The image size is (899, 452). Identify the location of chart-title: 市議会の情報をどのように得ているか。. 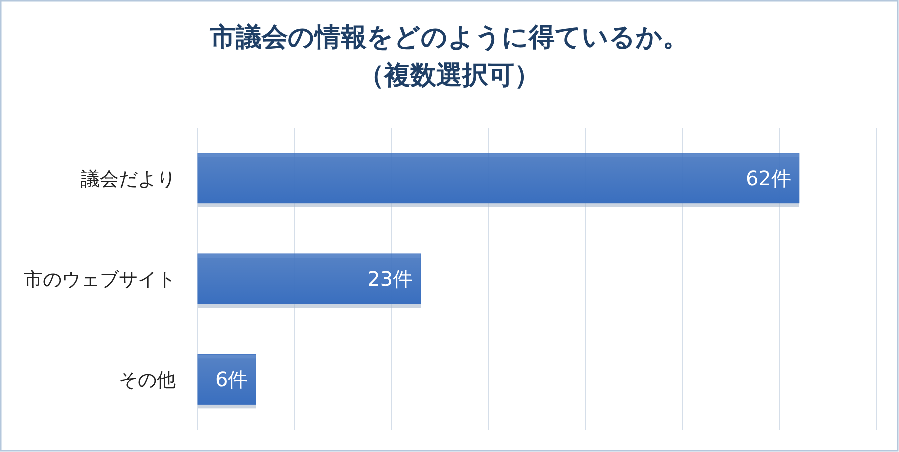
(449, 38).